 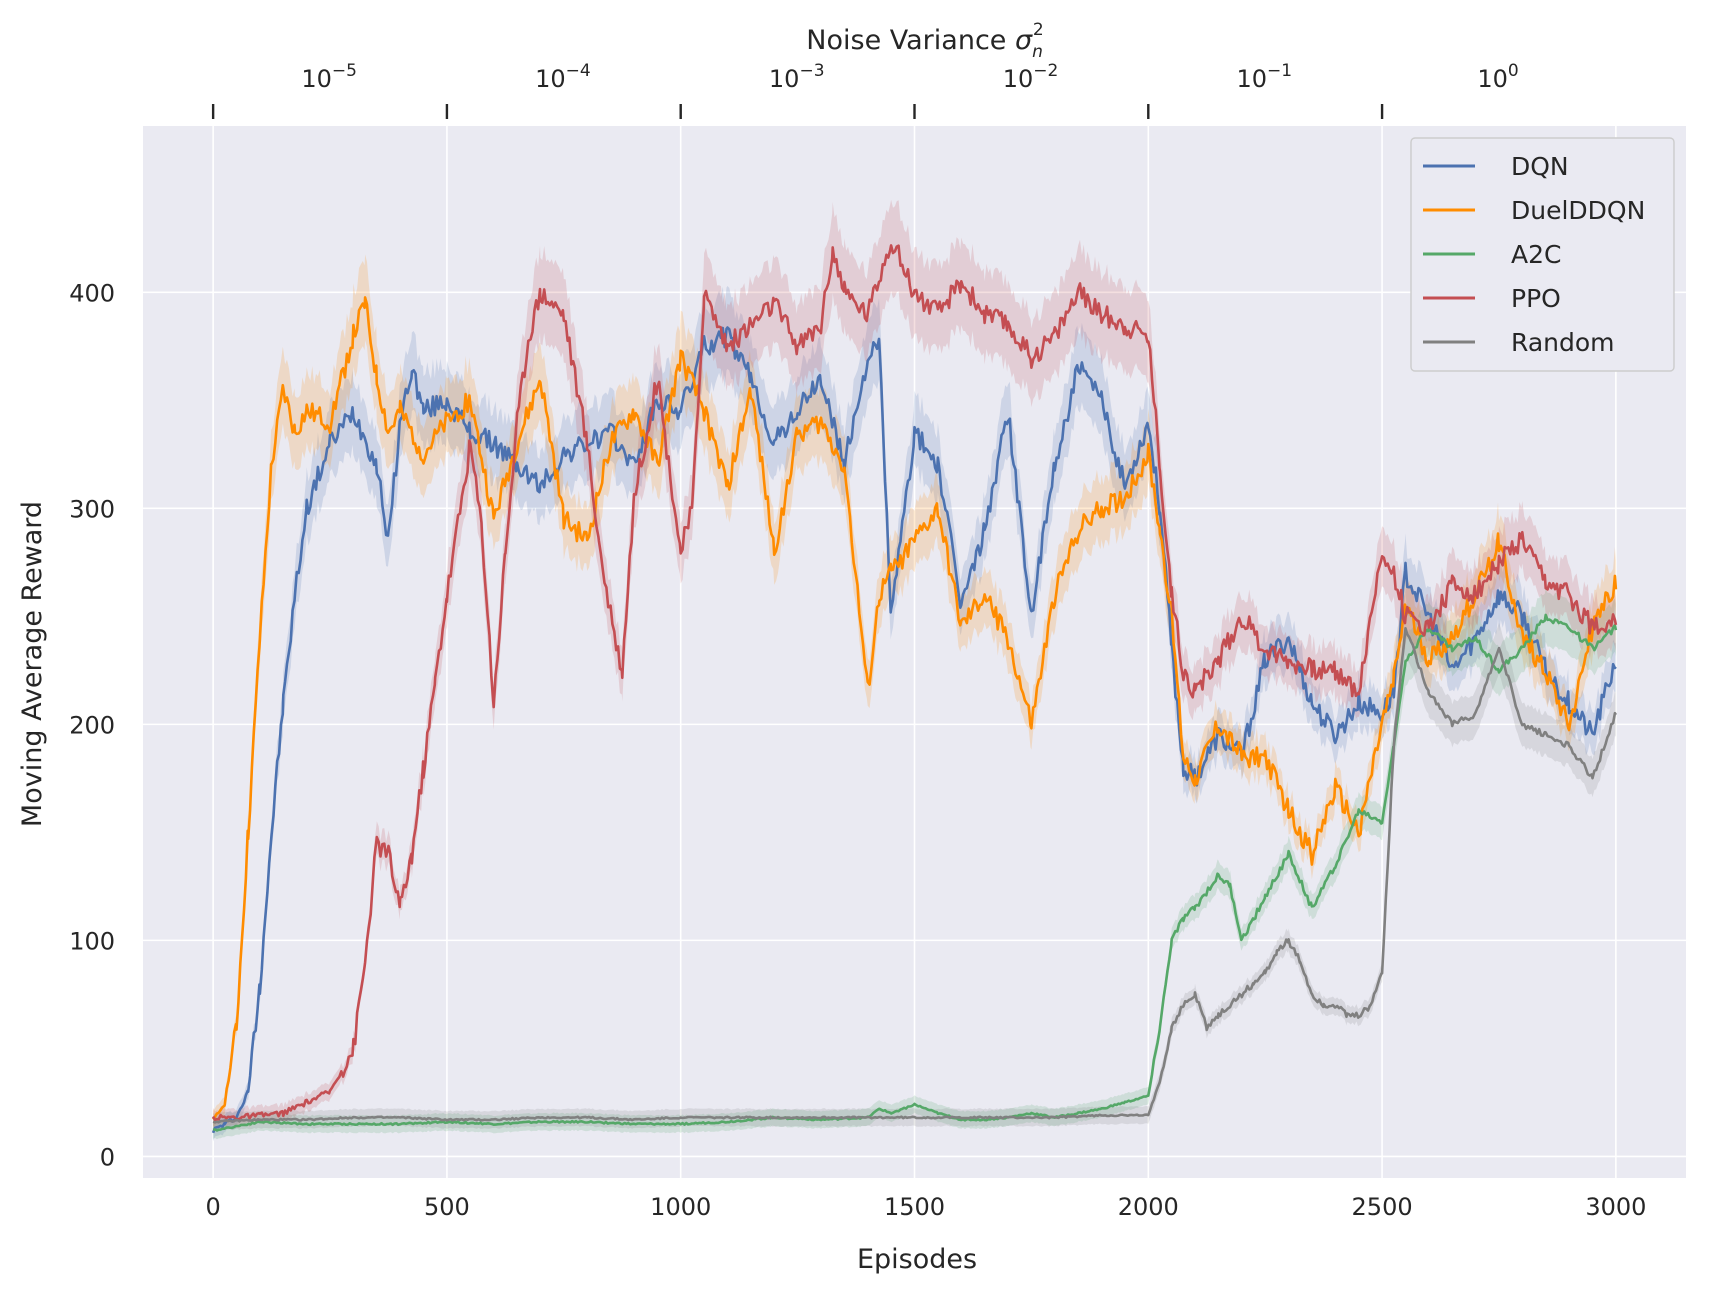 What do you see at coordinates (1497, 77) in the screenshot?
I see `top-tick-label: 10⁰` at bounding box center [1497, 77].